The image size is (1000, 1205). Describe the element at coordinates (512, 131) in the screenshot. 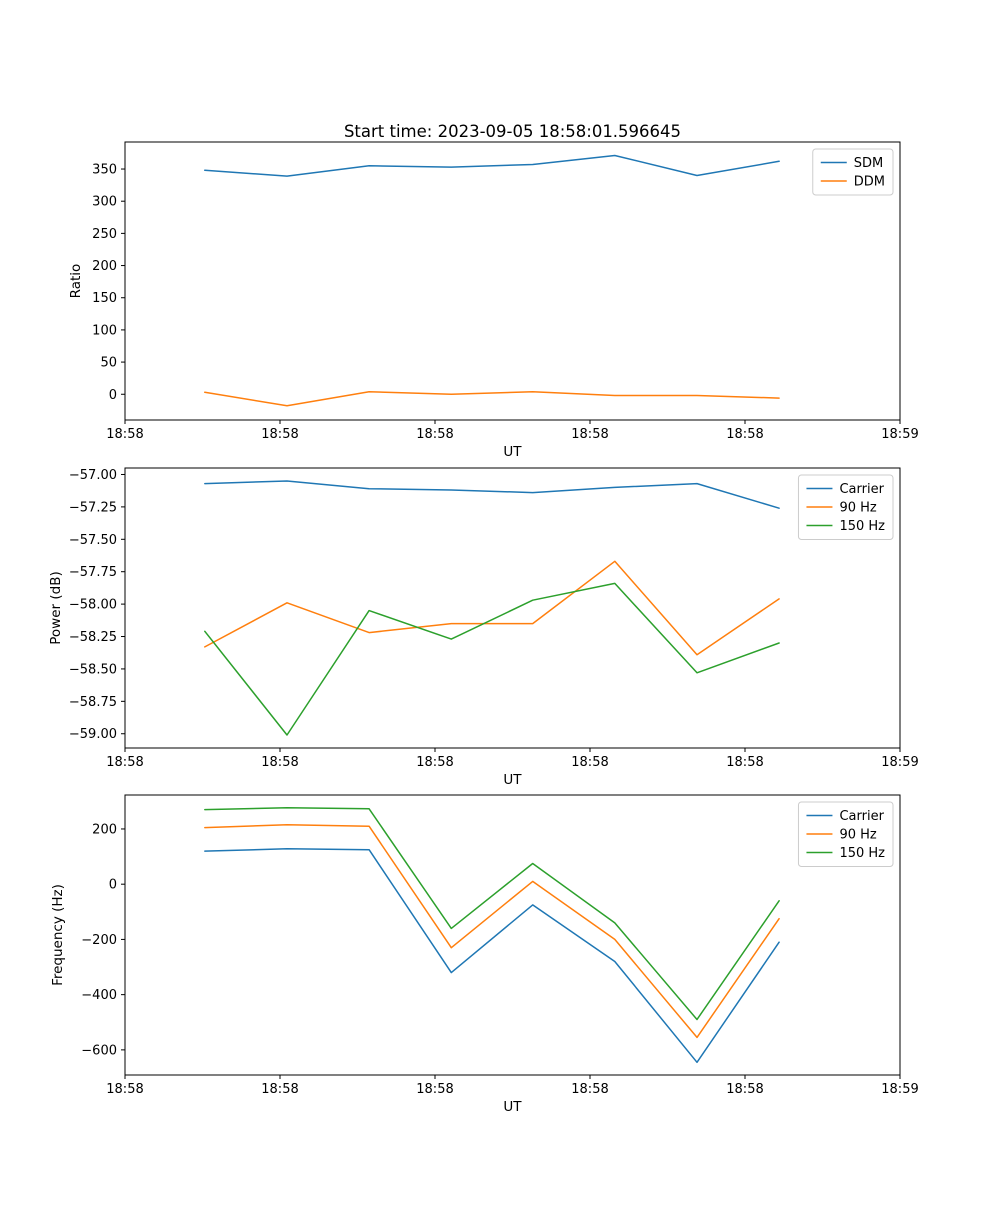

I see `figure-title: Start time: 2023-09-05 18:58:01.596645` at that location.